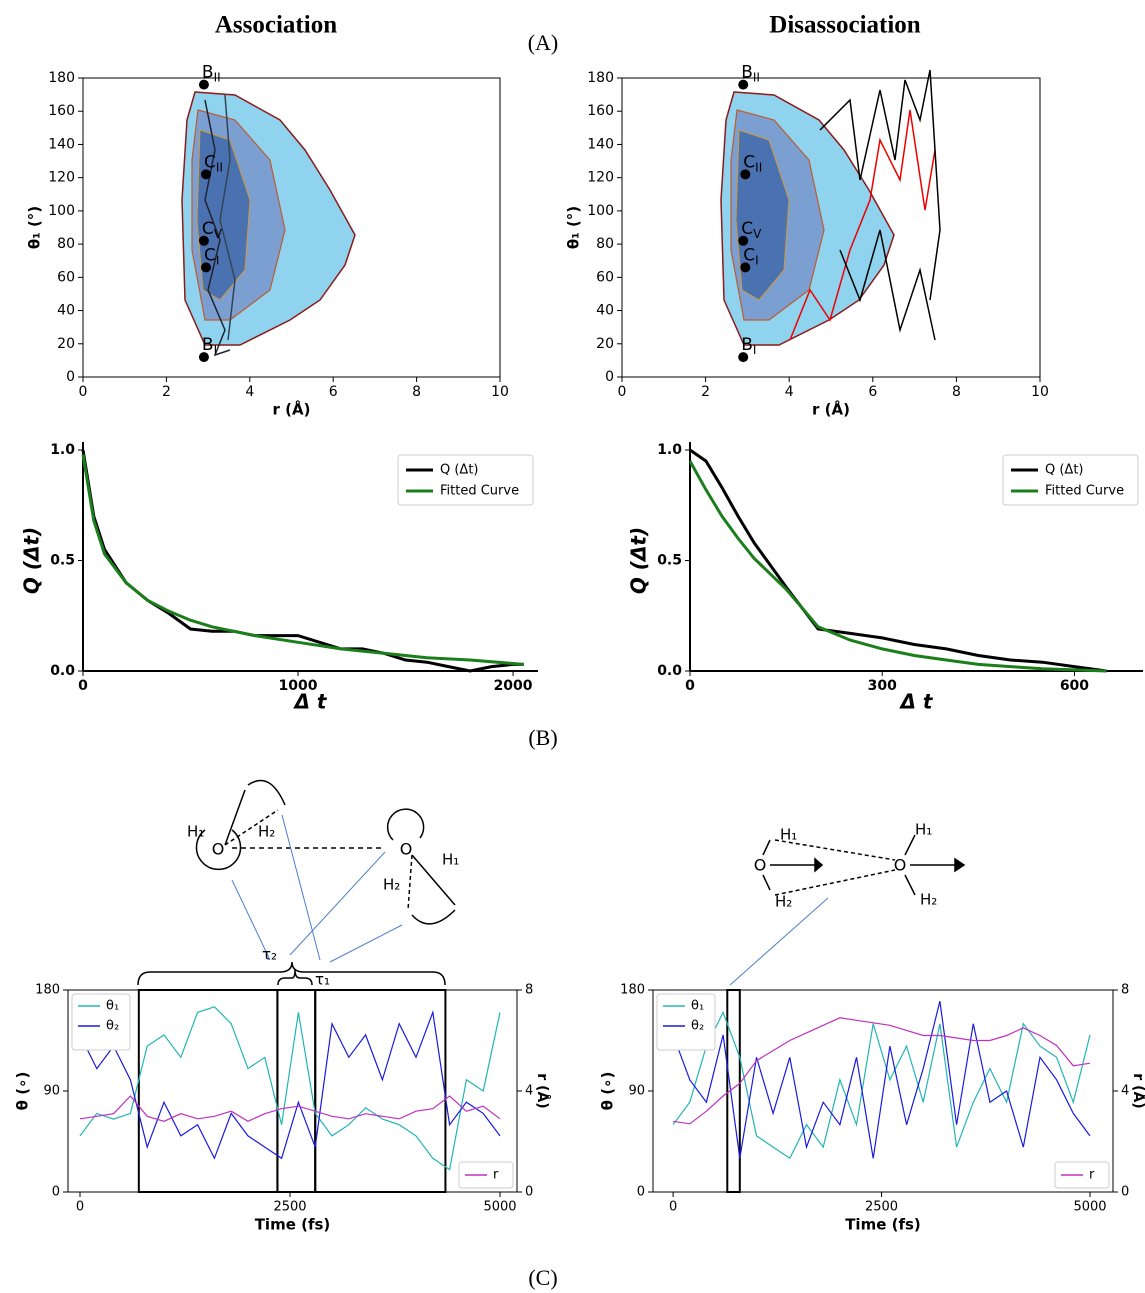 This screenshot has height=1293, width=1145. What do you see at coordinates (845, 25) in the screenshot?
I see `heading: Disassociation` at bounding box center [845, 25].